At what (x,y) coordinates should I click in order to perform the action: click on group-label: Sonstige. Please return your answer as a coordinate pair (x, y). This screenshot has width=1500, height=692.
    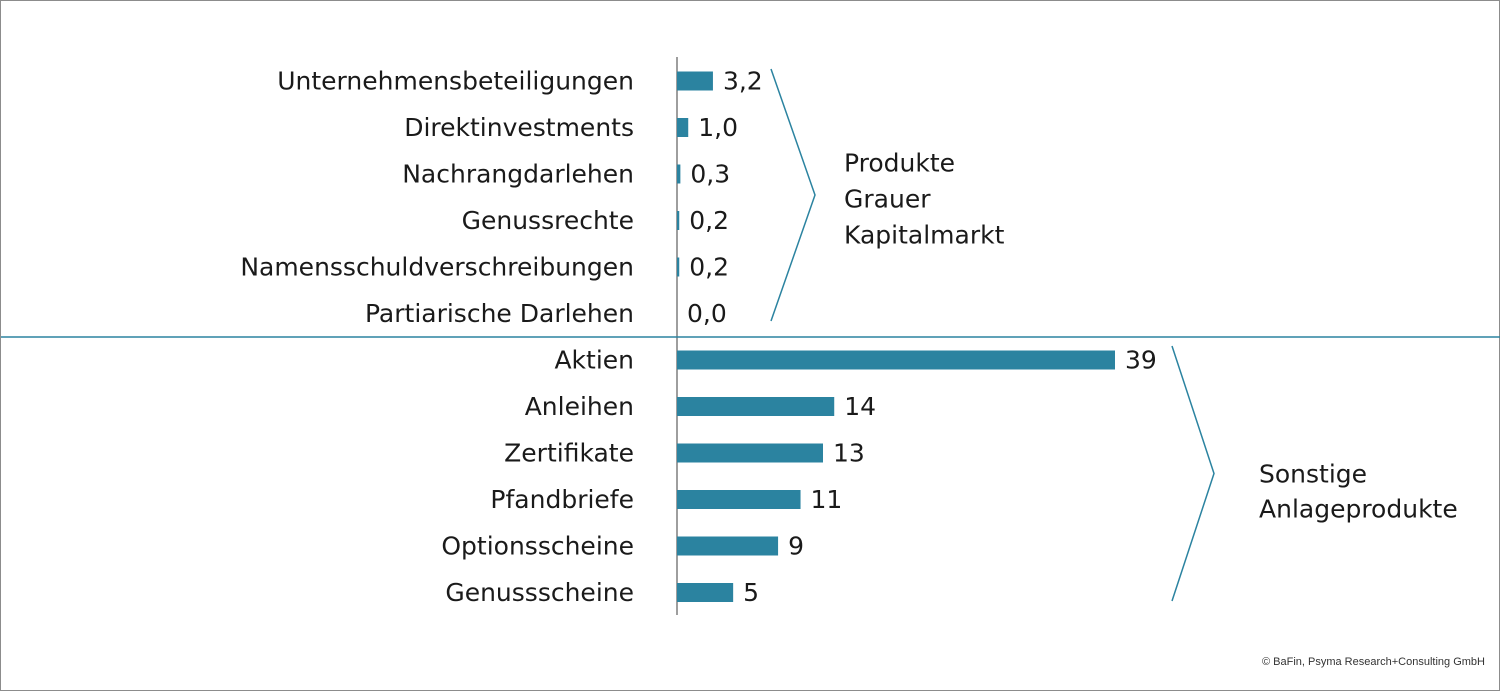
    Looking at the image, I should click on (1313, 474).